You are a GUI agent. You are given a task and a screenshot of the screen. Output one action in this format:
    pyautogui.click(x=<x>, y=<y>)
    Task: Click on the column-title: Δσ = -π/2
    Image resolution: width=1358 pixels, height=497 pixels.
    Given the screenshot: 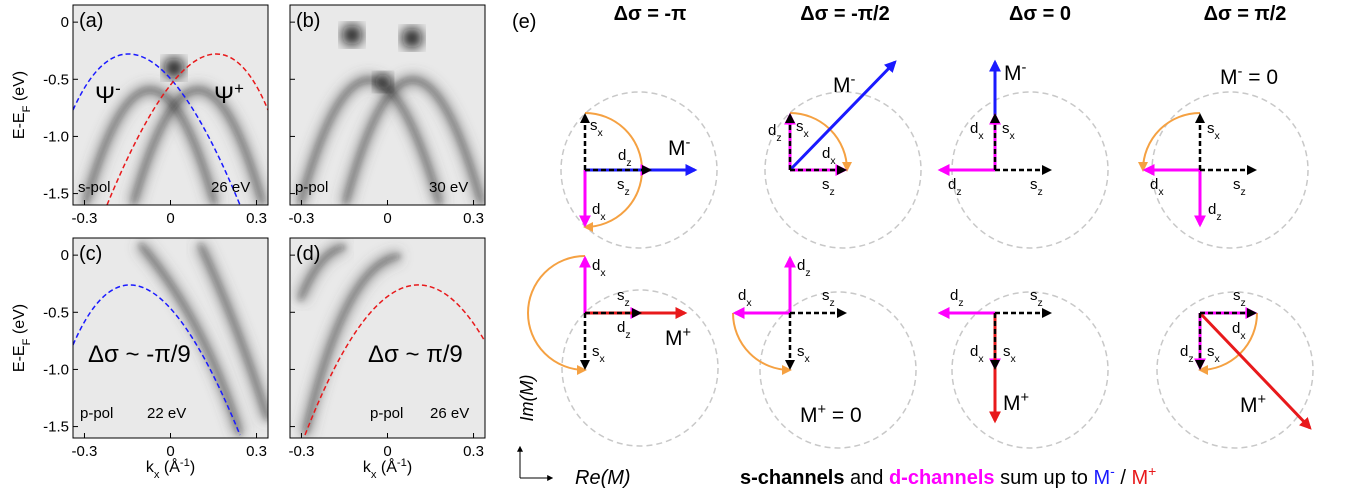 What is the action you would take?
    pyautogui.click(x=845, y=14)
    